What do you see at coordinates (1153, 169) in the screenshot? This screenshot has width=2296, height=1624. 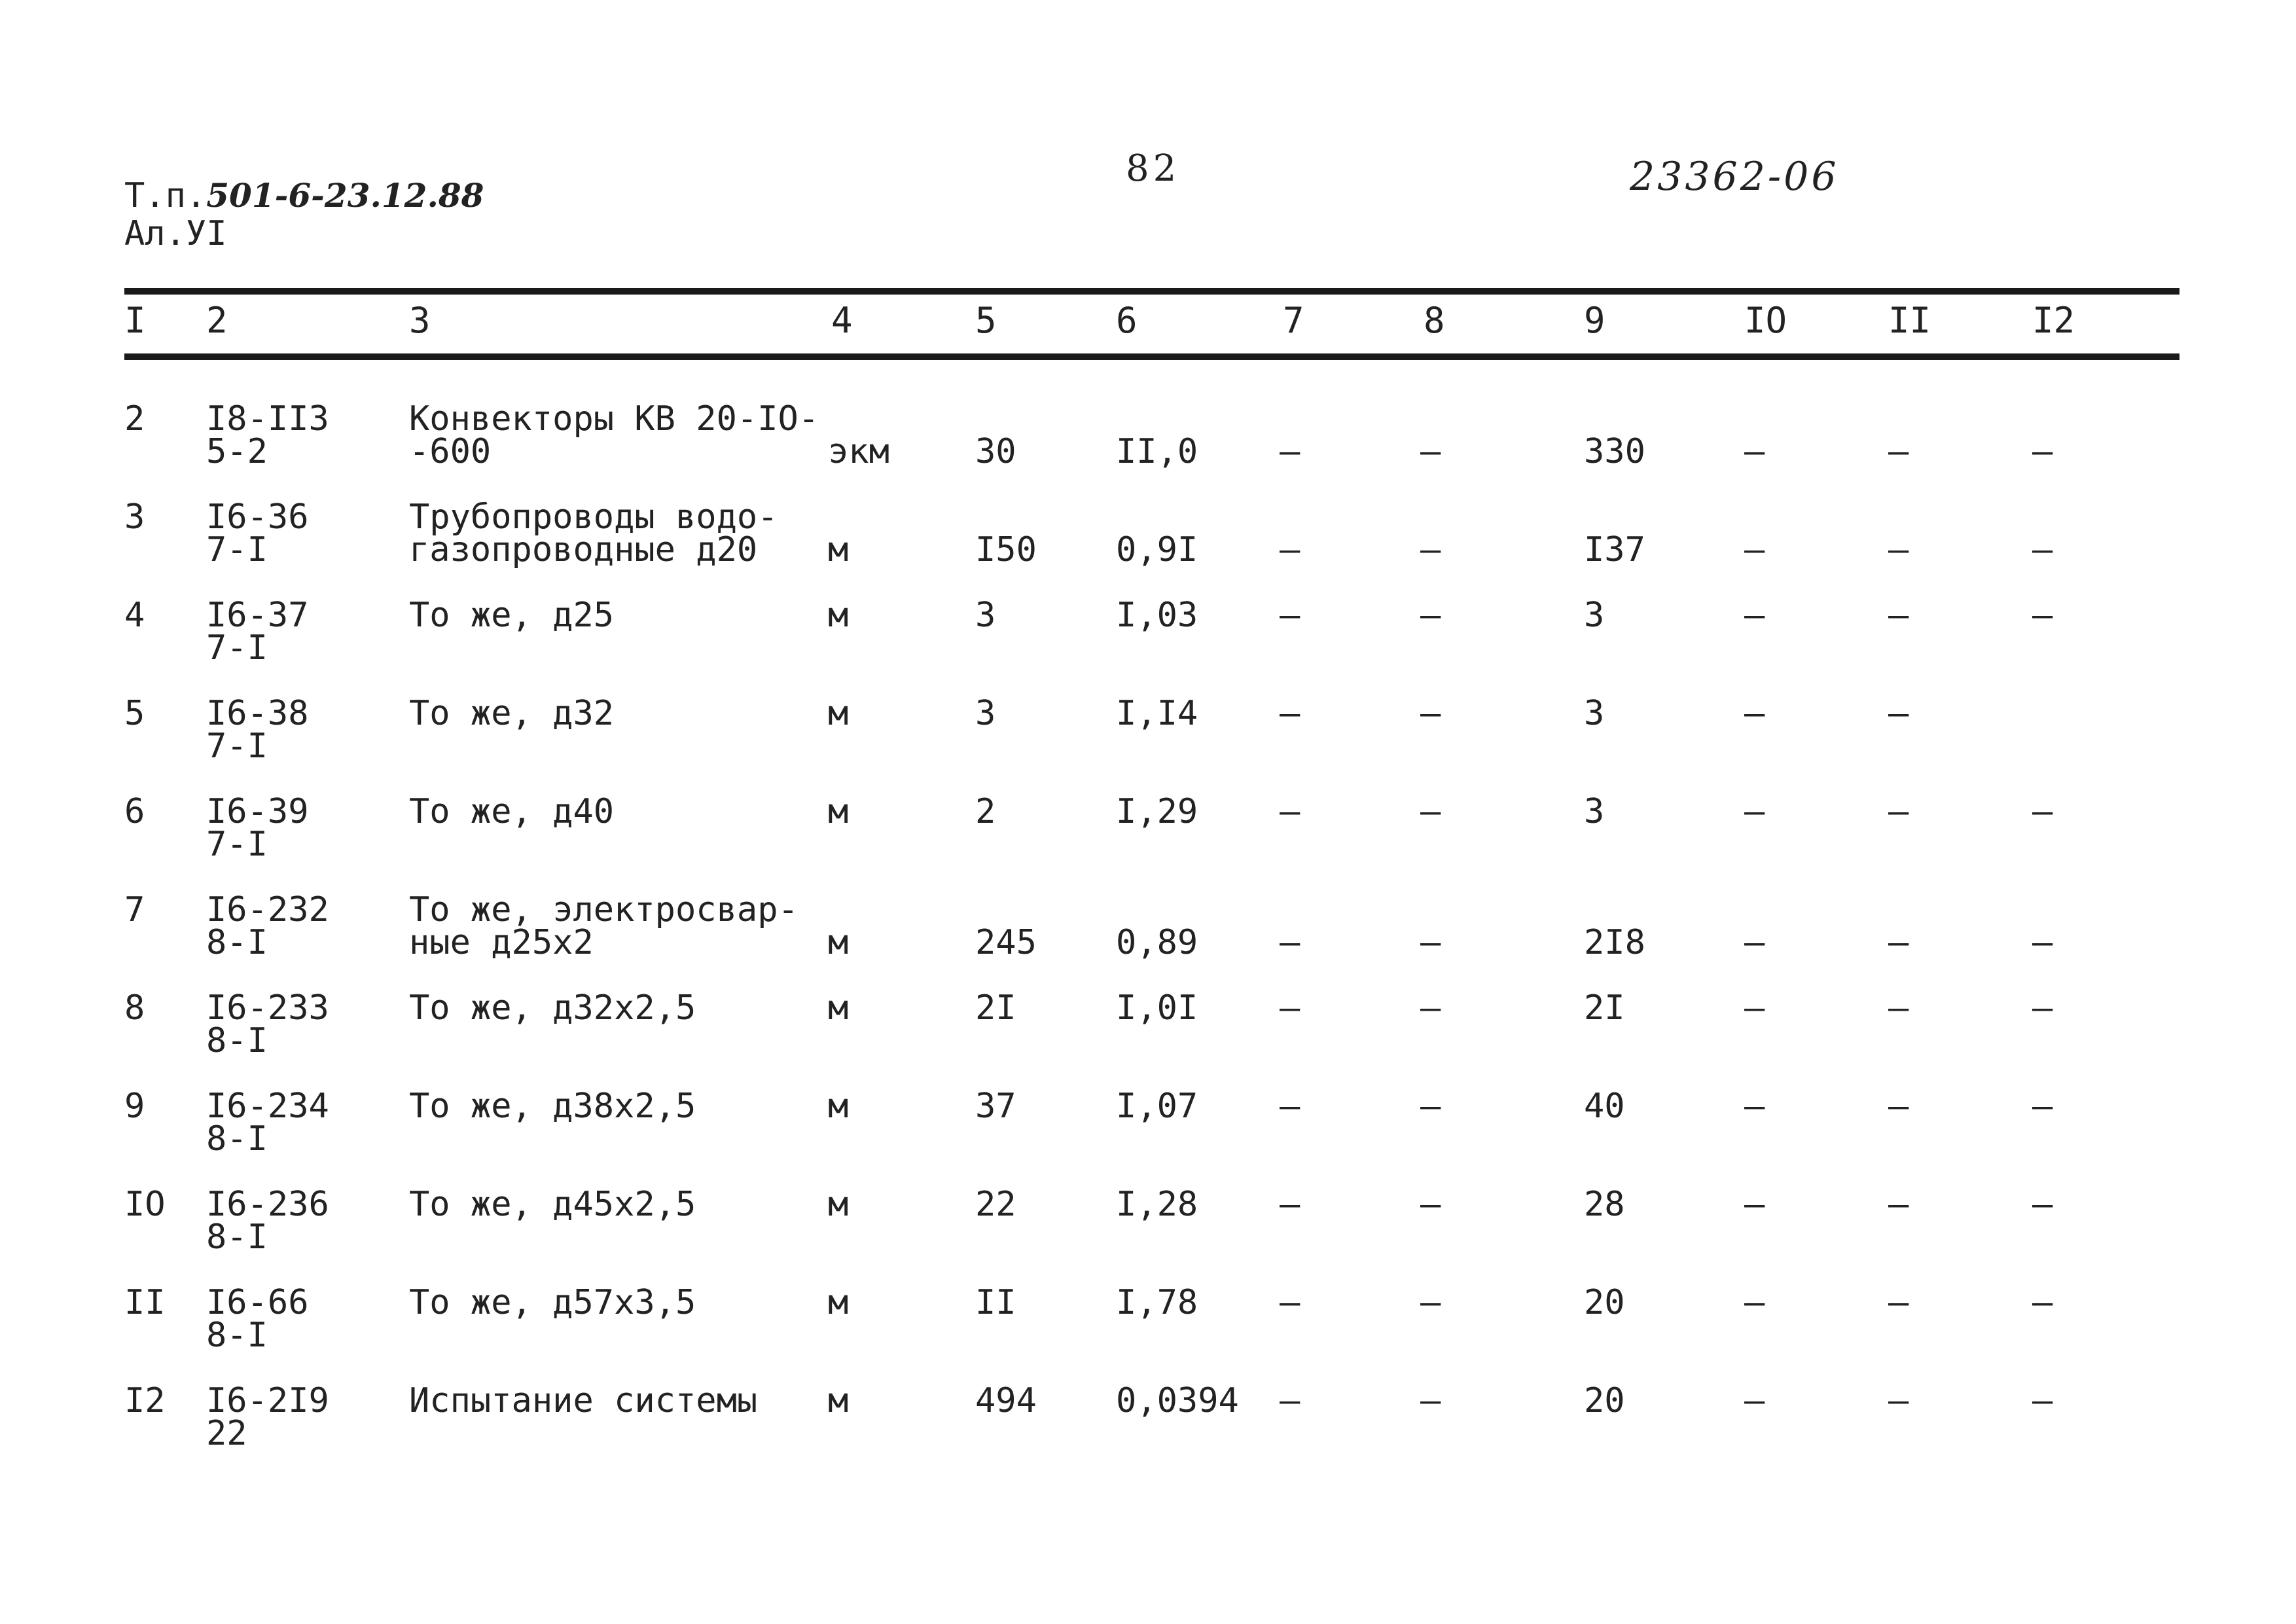 I see `page-number: 82` at bounding box center [1153, 169].